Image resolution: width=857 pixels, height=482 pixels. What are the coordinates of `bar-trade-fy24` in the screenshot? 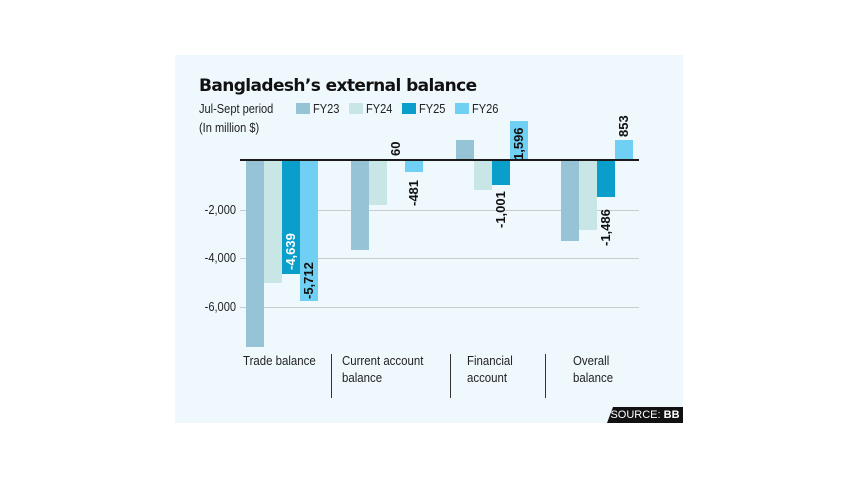 It's located at (273, 222).